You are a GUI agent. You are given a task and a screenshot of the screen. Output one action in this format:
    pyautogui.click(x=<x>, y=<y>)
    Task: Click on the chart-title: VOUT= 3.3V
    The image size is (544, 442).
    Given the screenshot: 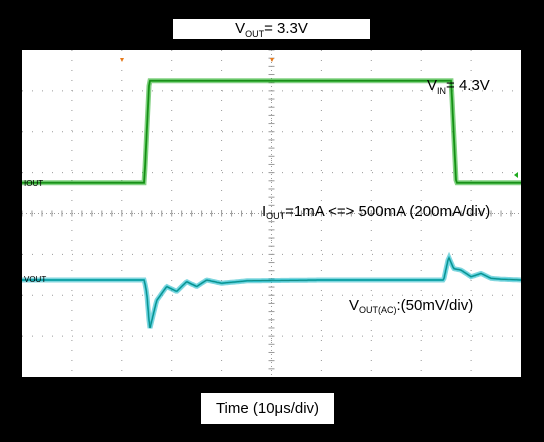 What is the action you would take?
    pyautogui.click(x=271, y=29)
    